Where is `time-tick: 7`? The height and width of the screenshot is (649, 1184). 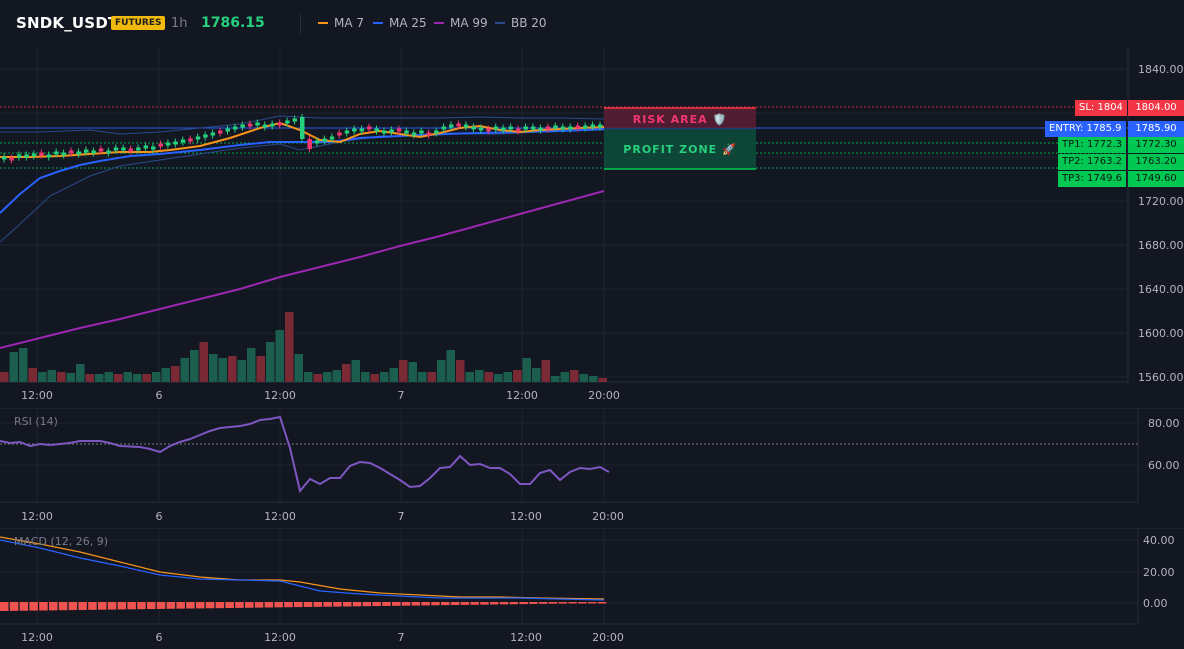
time-tick: 7 is located at coordinates (401, 516).